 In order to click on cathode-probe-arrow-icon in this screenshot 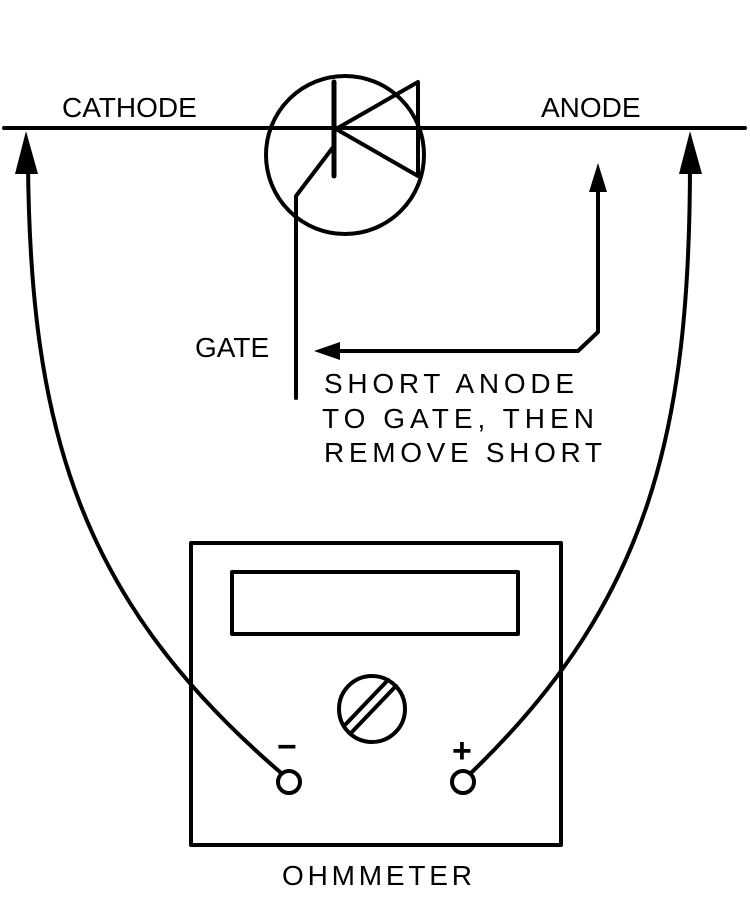, I will do `click(26, 152)`.